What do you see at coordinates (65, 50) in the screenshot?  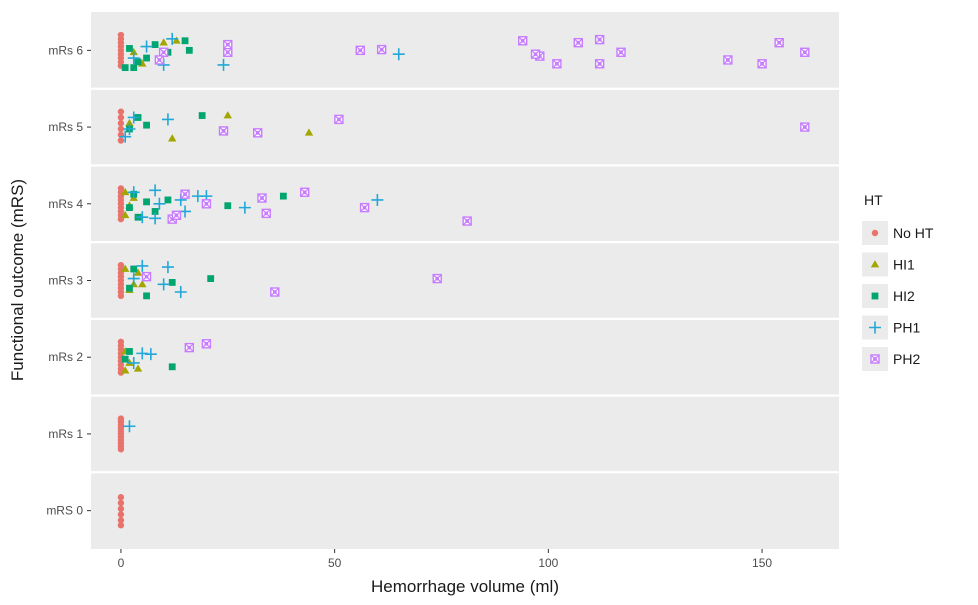 I see `y-tick-label: mRs 6` at bounding box center [65, 50].